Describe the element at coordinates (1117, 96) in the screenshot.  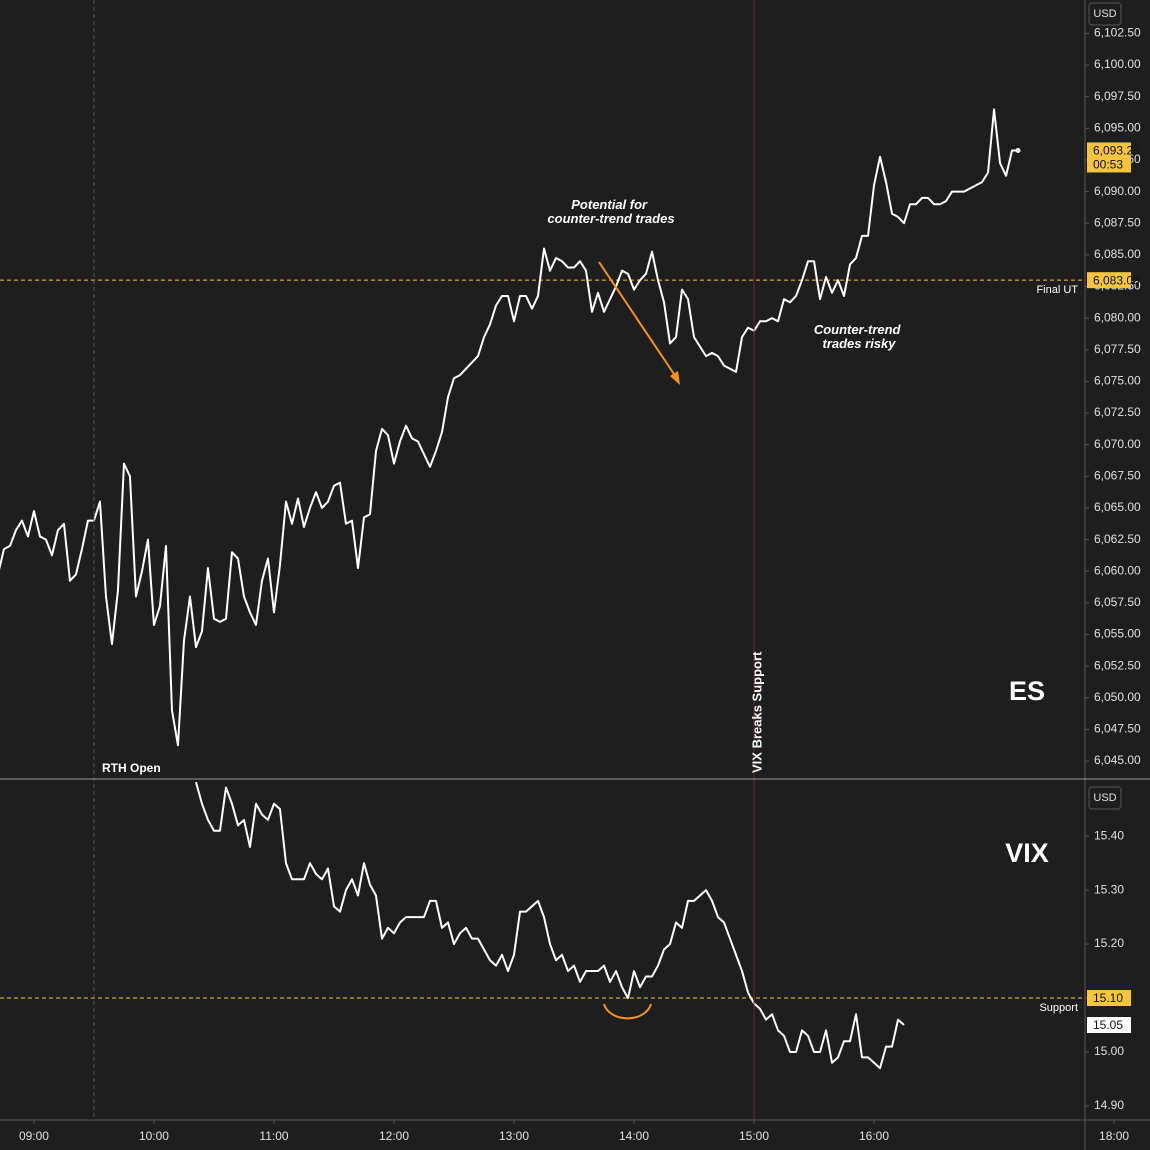
I see `y-tick-label: 6,097.50` at that location.